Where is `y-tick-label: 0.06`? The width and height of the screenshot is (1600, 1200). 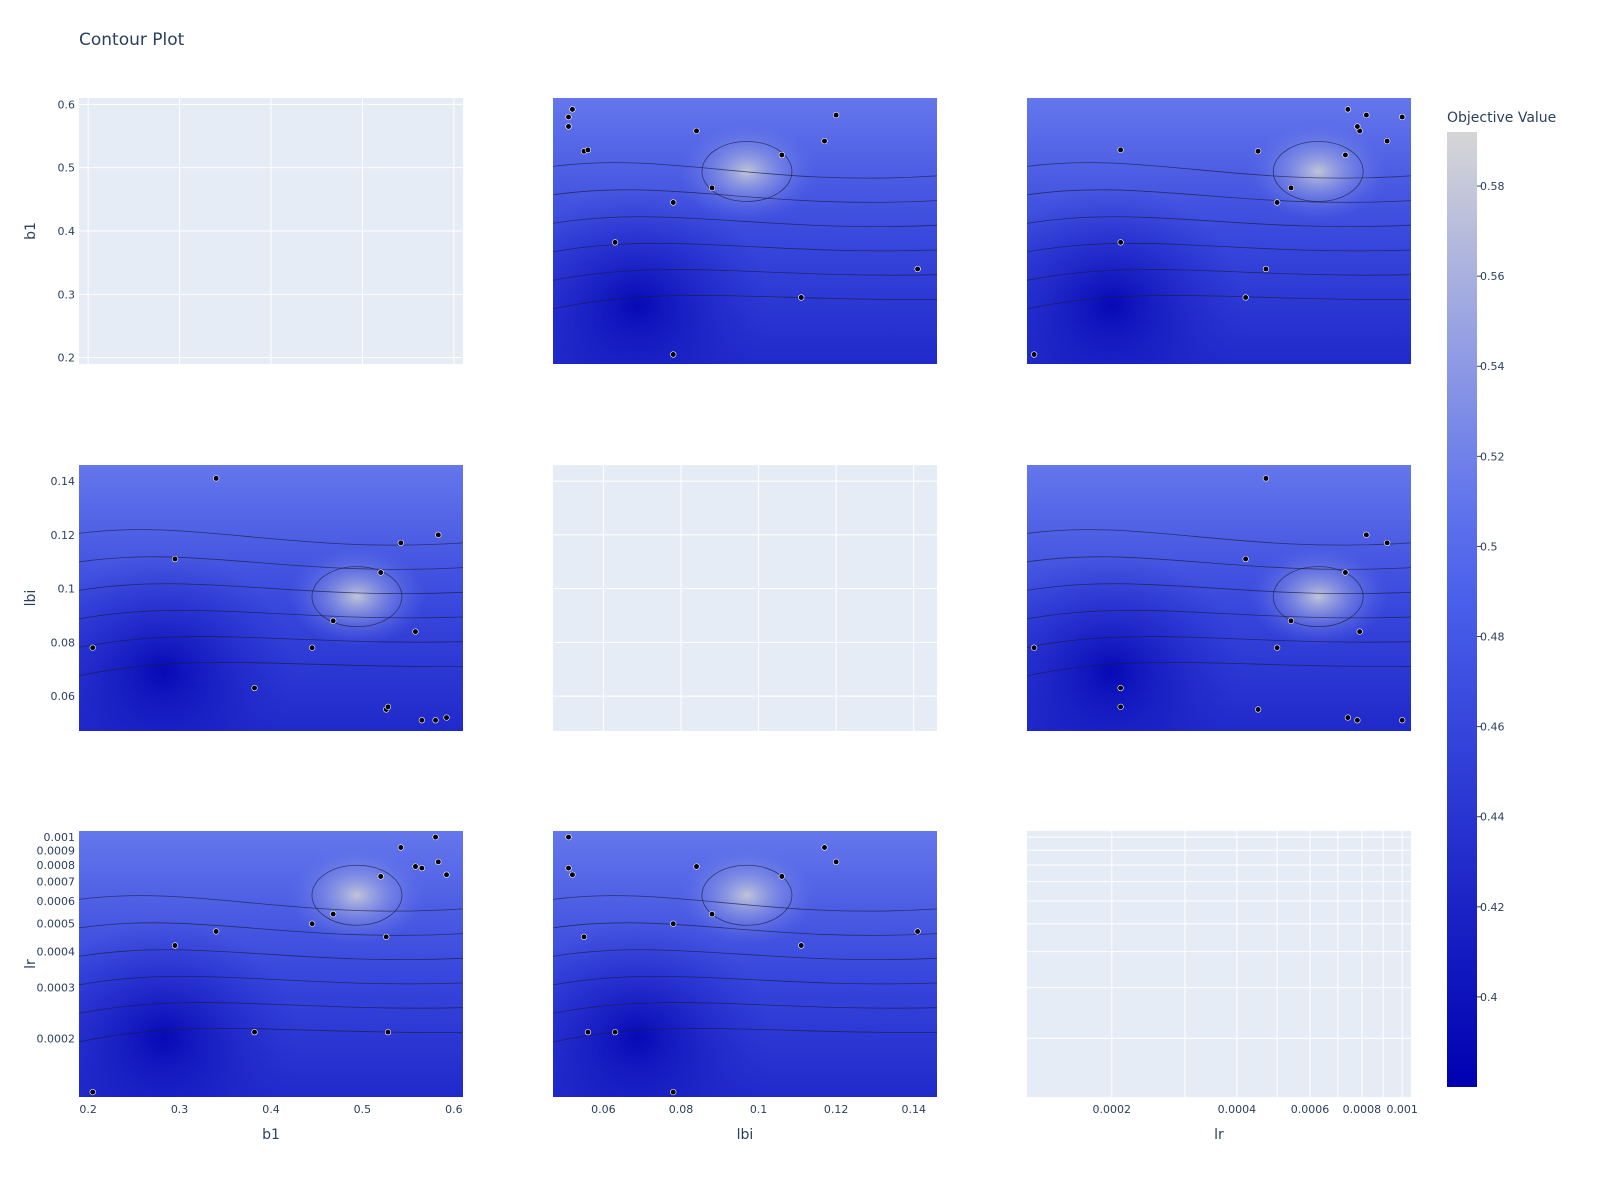 y-tick-label: 0.06 is located at coordinates (63, 696).